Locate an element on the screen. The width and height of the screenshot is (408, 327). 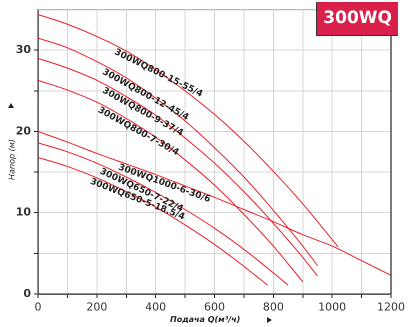
x-tick-label: 600 is located at coordinates (214, 307).